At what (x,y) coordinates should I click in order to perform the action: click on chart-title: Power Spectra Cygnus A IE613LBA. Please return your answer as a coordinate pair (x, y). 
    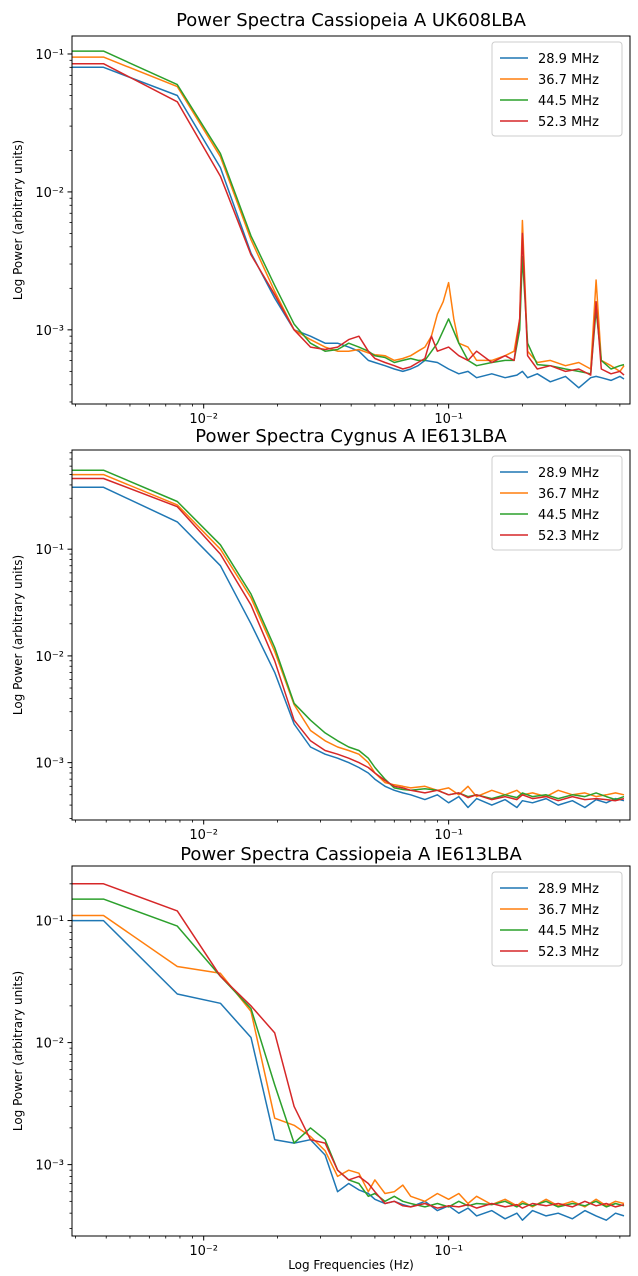
    Looking at the image, I should click on (351, 436).